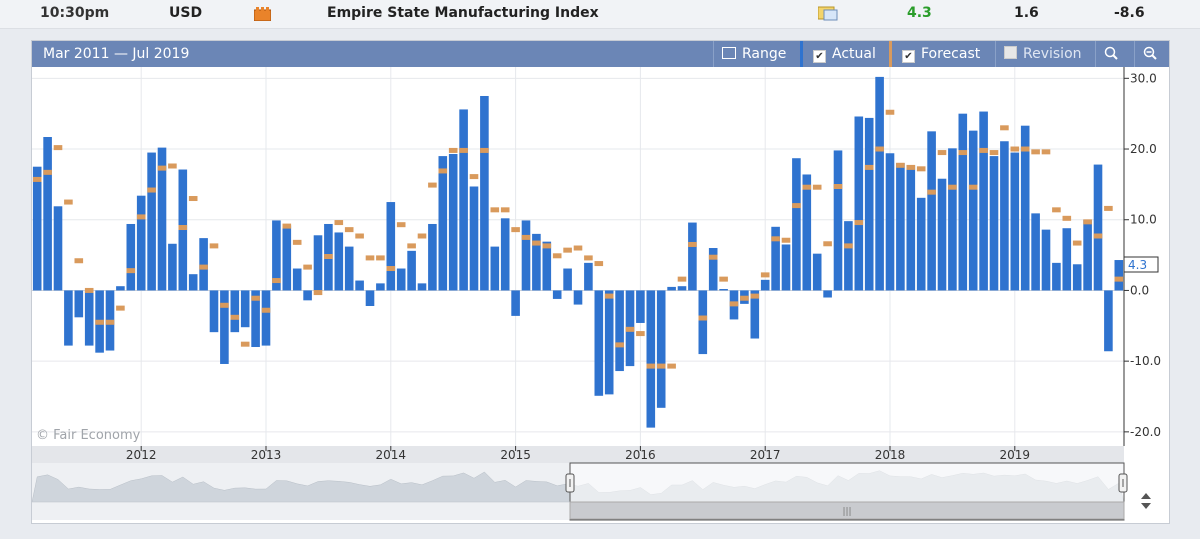 The width and height of the screenshot is (1200, 539). I want to click on revision-checkbox, so click(1010, 52).